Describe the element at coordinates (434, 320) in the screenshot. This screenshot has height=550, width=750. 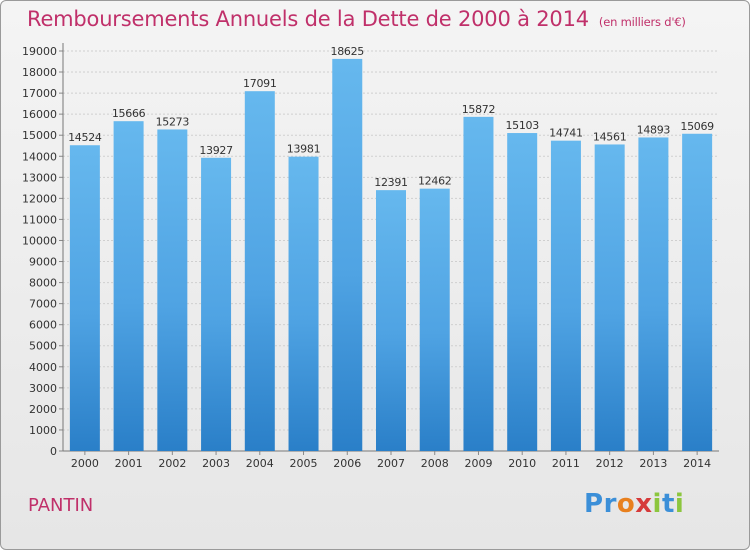
I see `bar-2008` at that location.